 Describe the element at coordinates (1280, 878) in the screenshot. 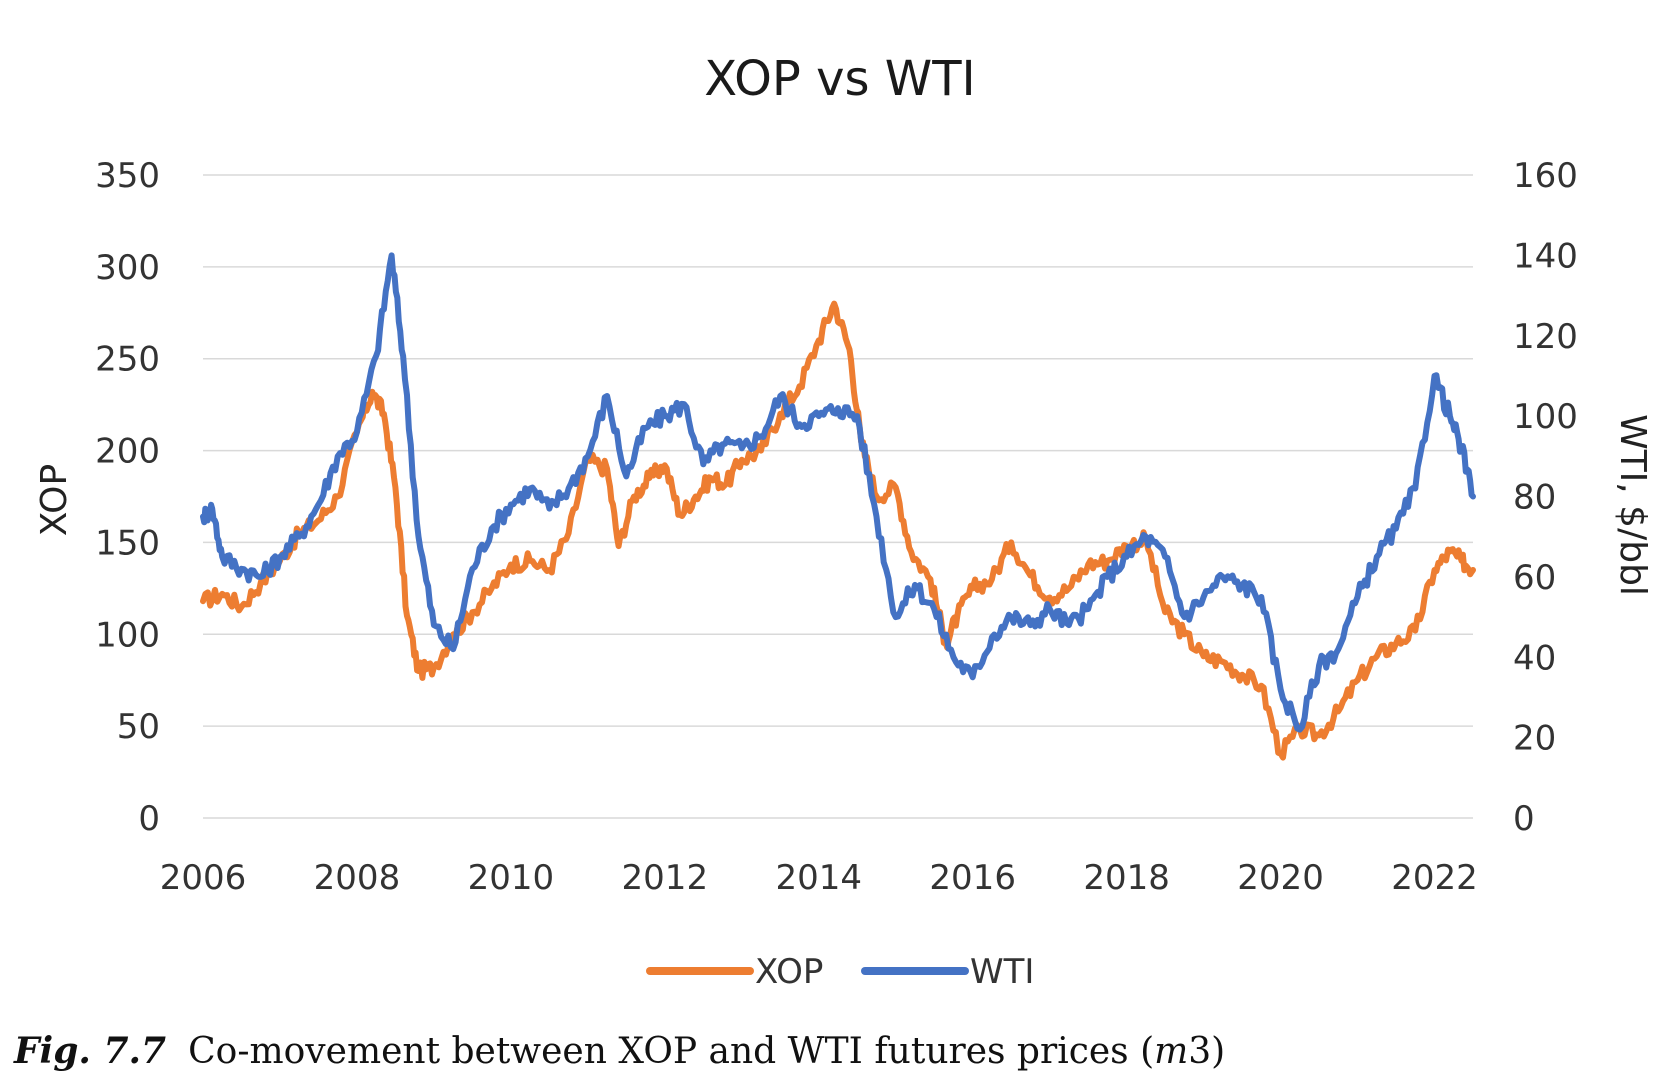

I see `x-tick-label: 2020` at that location.